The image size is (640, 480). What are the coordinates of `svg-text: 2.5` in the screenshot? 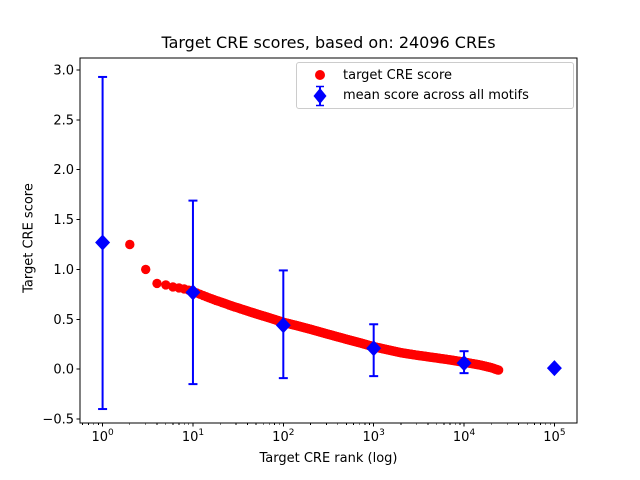 It's located at (63, 120).